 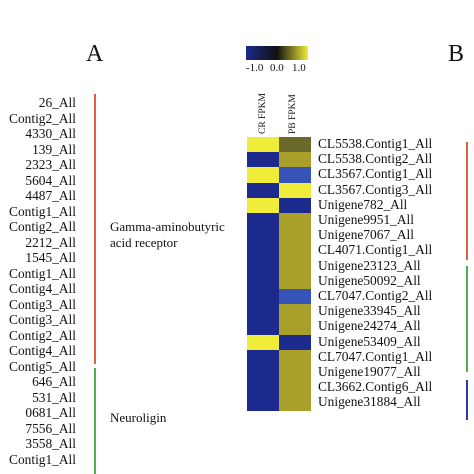 What do you see at coordinates (293, 114) in the screenshot?
I see `column-label-pb: PB FPKM` at bounding box center [293, 114].